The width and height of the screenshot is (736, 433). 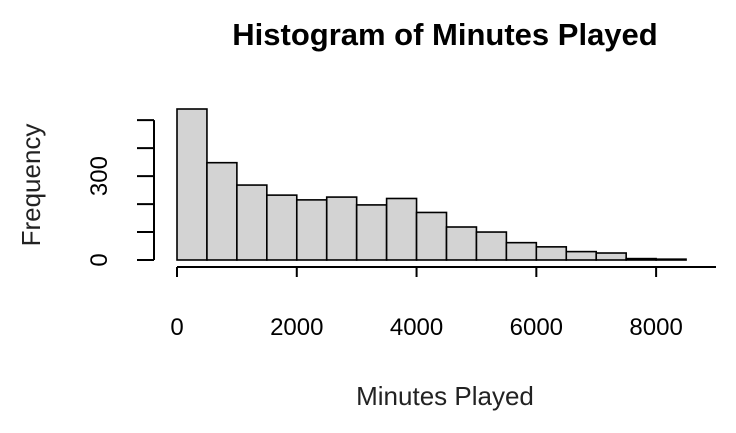 What do you see at coordinates (296, 327) in the screenshot?
I see `x-tick-label: 2000` at bounding box center [296, 327].